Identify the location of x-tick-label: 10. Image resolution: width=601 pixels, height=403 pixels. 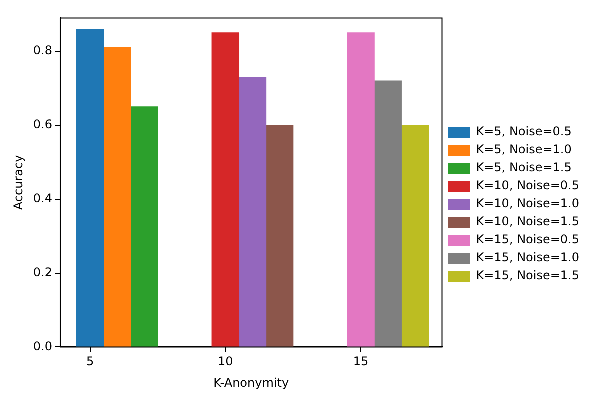
(226, 361).